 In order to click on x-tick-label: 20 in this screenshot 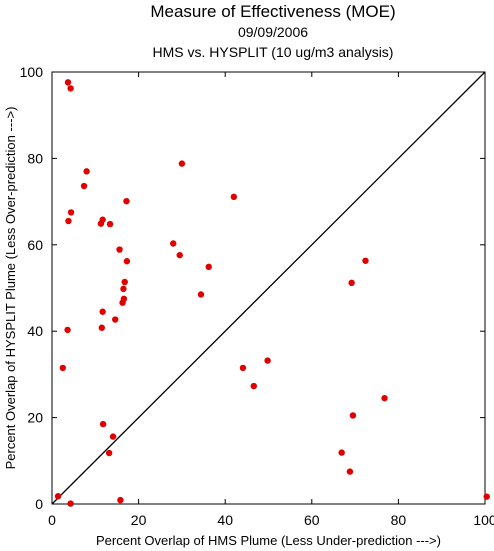, I will do `click(139, 520)`.